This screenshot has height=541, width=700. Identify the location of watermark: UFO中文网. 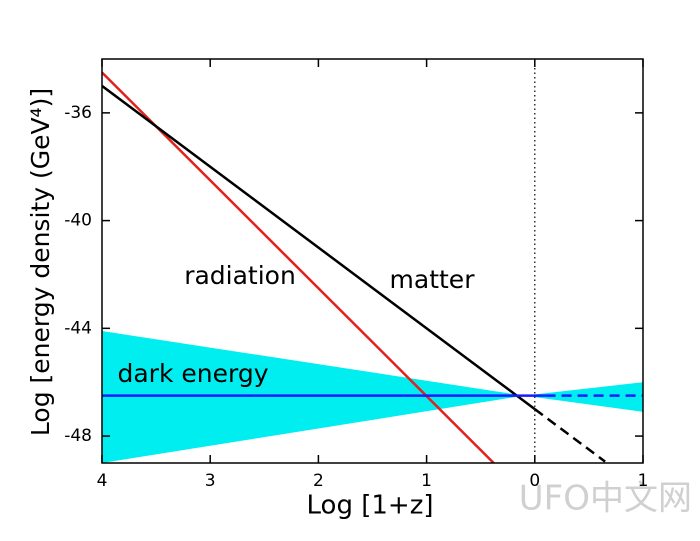
(605, 499).